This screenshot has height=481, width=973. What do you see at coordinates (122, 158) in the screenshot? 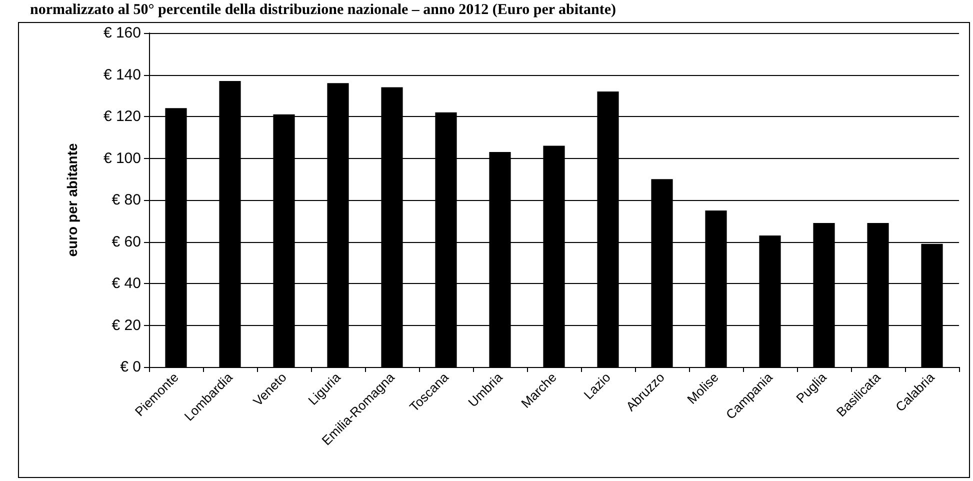
I see `y-tick-label: € 100` at bounding box center [122, 158].